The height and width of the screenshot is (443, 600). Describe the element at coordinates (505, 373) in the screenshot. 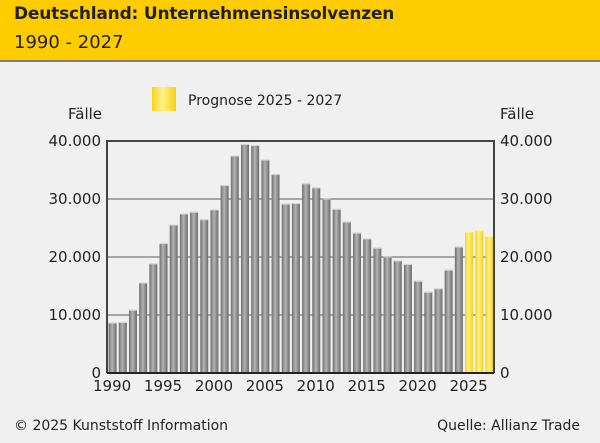

I see `y-tick-label-right: 0` at that location.